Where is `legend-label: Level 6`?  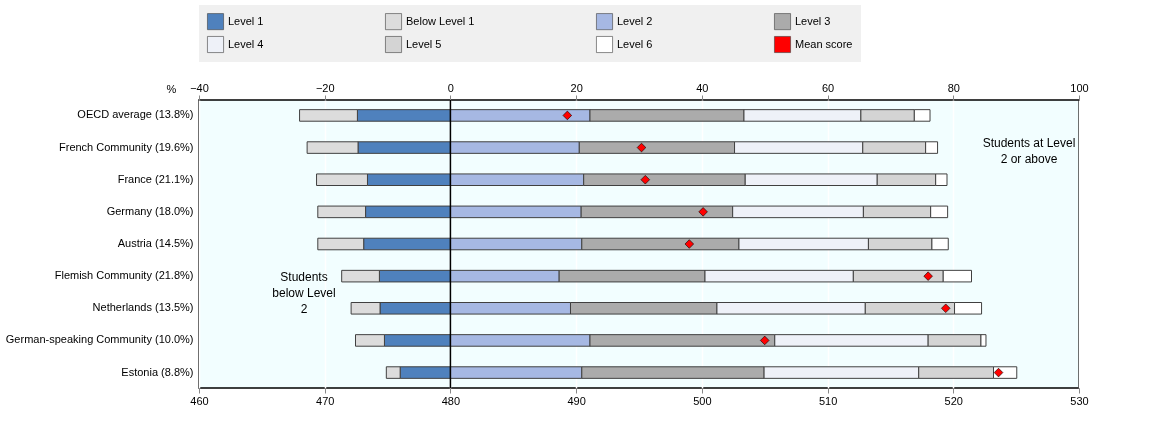 legend-label: Level 6 is located at coordinates (635, 43).